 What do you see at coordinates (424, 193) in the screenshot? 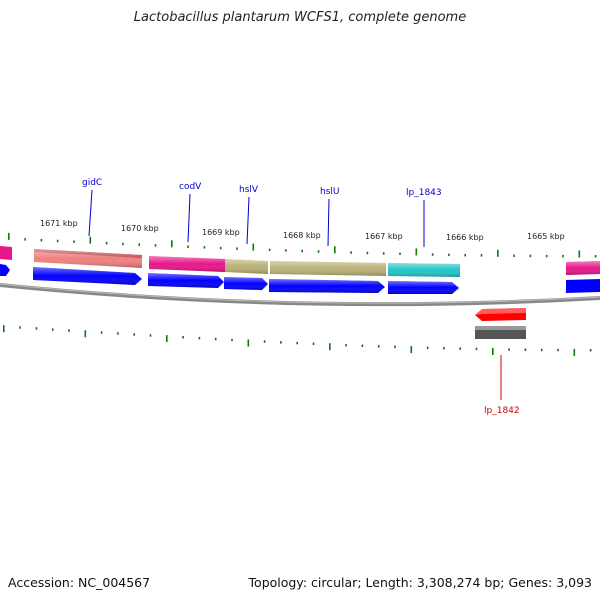
I see `gene-label-lp_1843: lp_1843` at bounding box center [424, 193].